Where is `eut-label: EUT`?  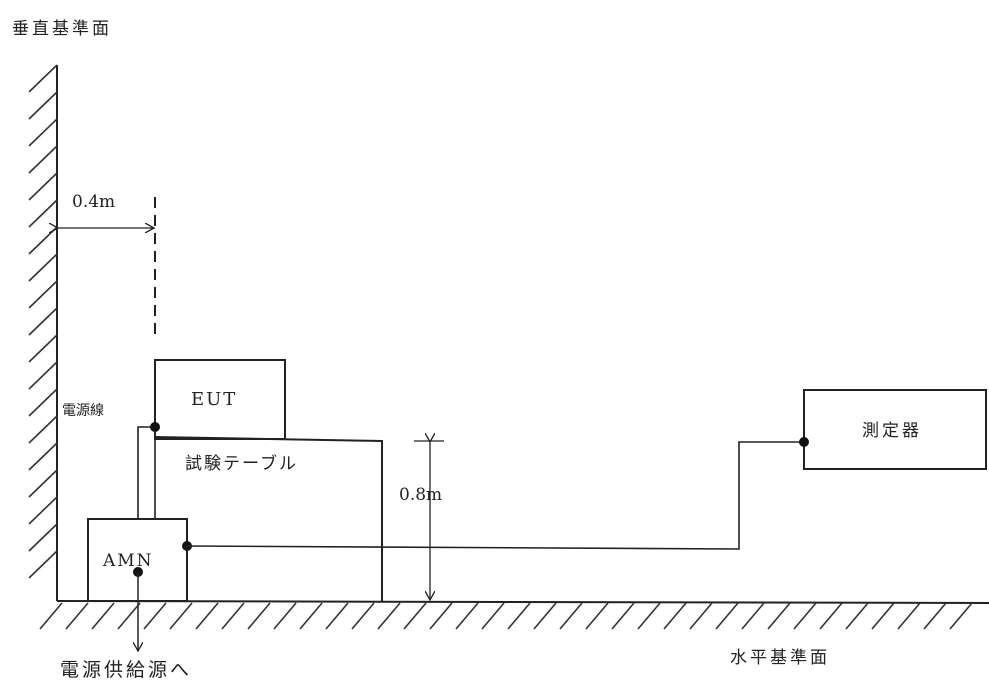
eut-label: EUT is located at coordinates (214, 399).